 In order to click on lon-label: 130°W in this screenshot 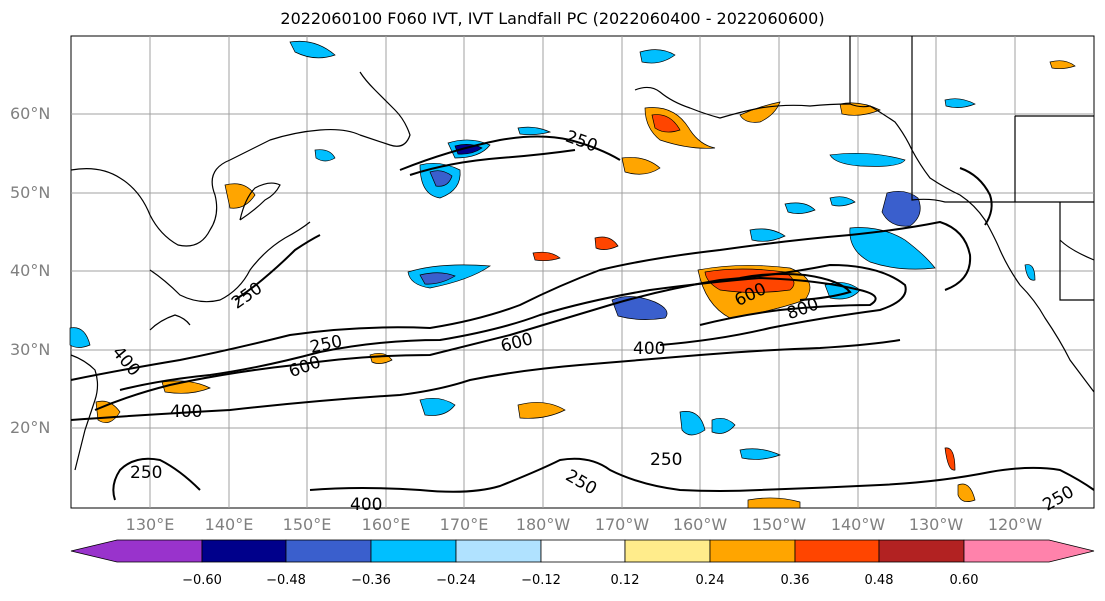, I will do `click(936, 524)`.